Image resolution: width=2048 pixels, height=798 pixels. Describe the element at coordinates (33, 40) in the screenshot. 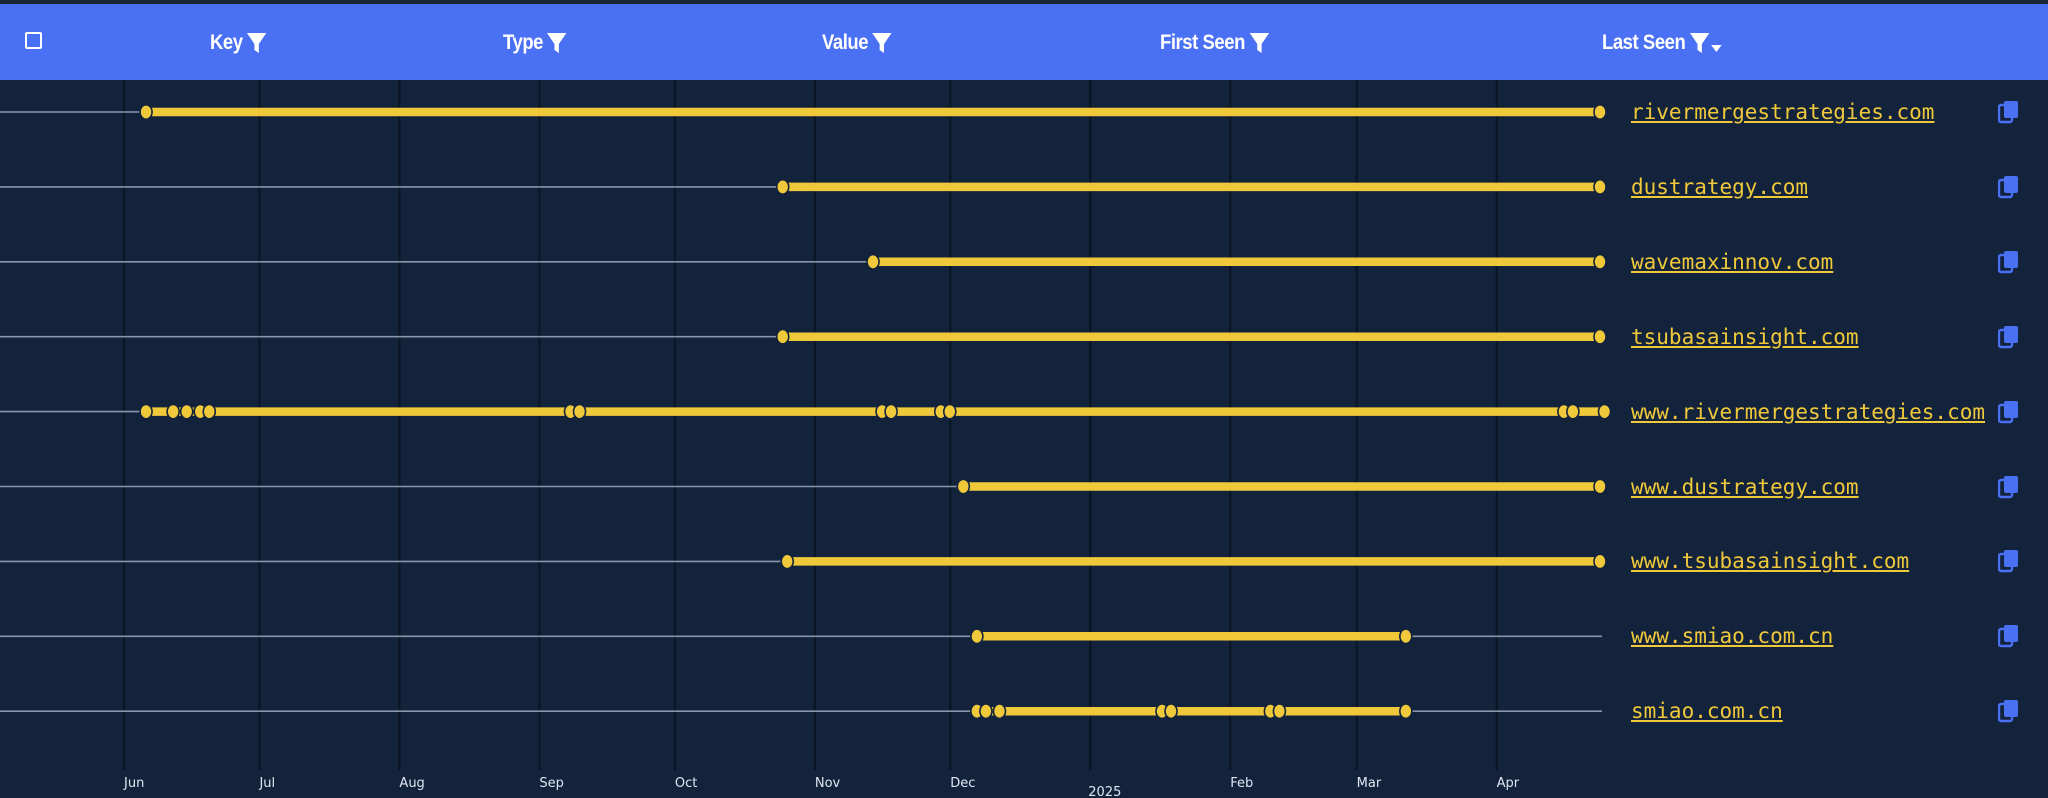

I see `select-all-checkbox` at that location.